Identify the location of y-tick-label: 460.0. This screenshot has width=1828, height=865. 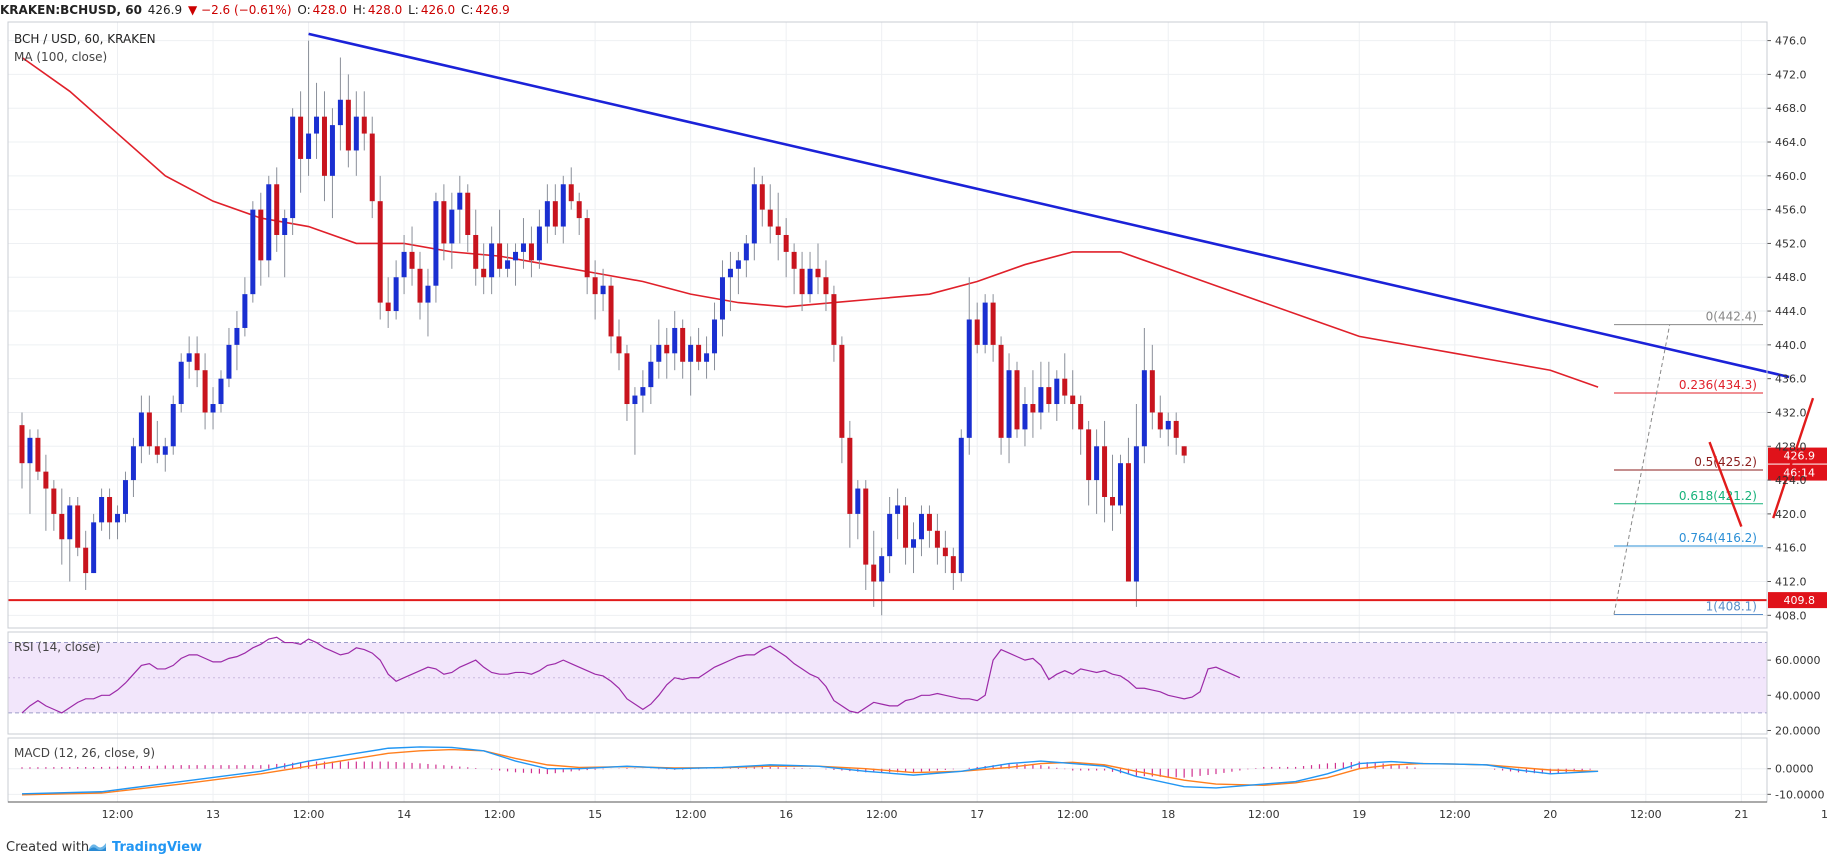
(1791, 176).